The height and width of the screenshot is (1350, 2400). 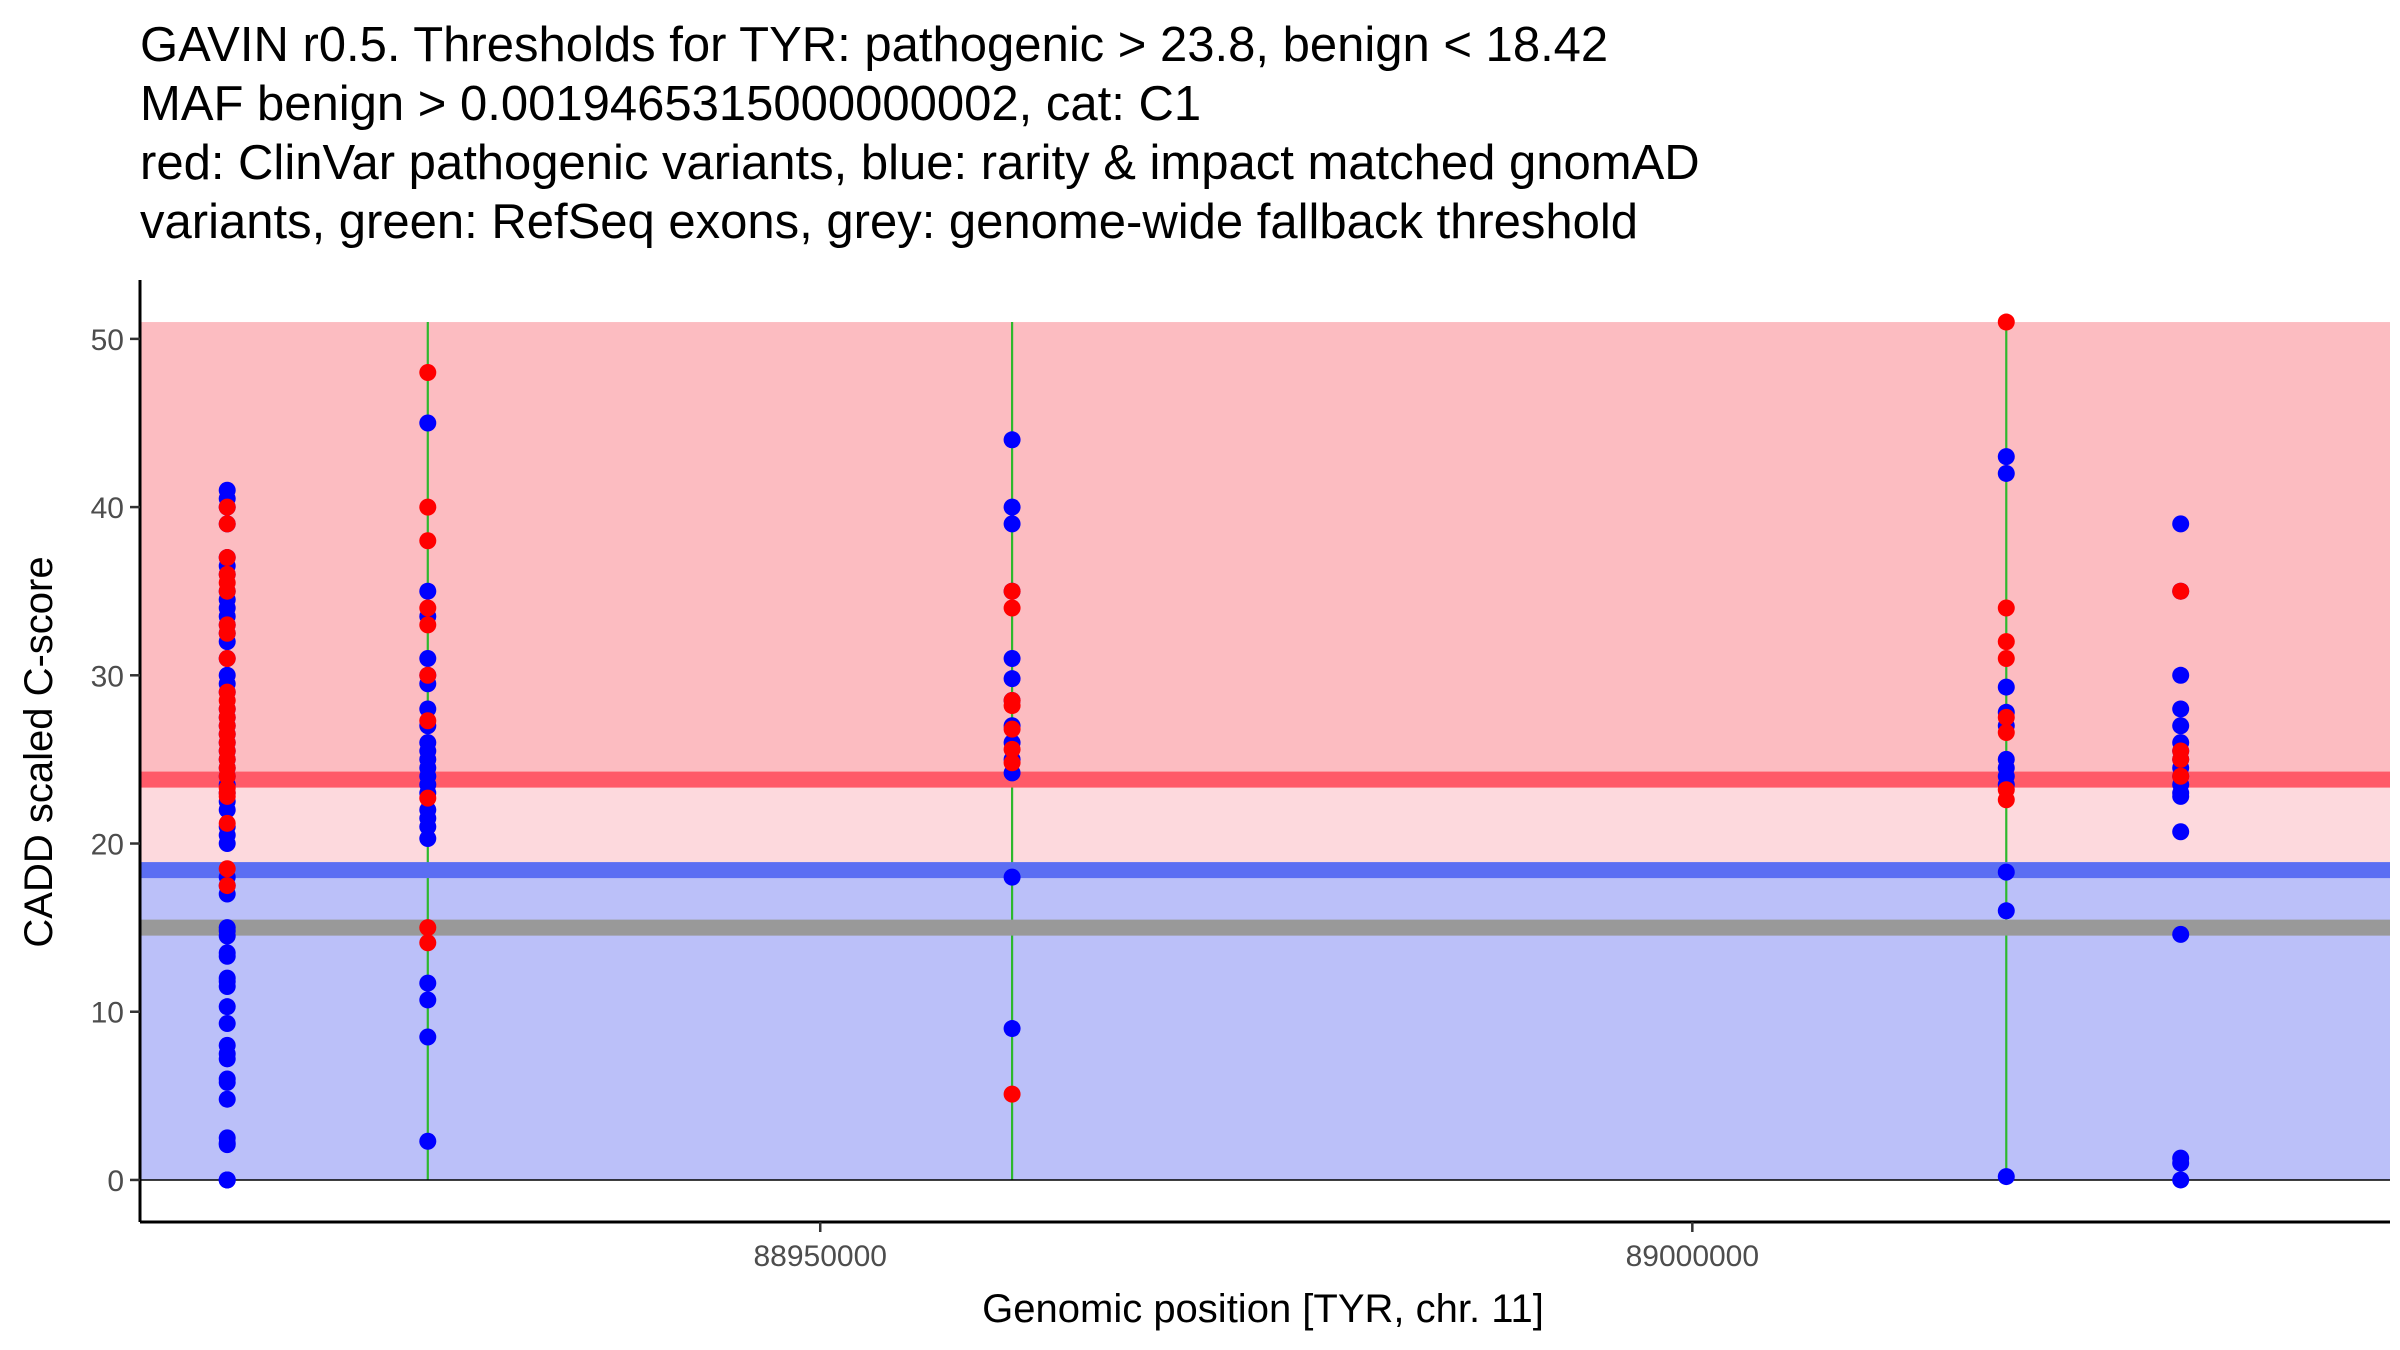 What do you see at coordinates (1263, 1309) in the screenshot?
I see `x-axis-title: Genomic position [TYR, chr. 11]` at bounding box center [1263, 1309].